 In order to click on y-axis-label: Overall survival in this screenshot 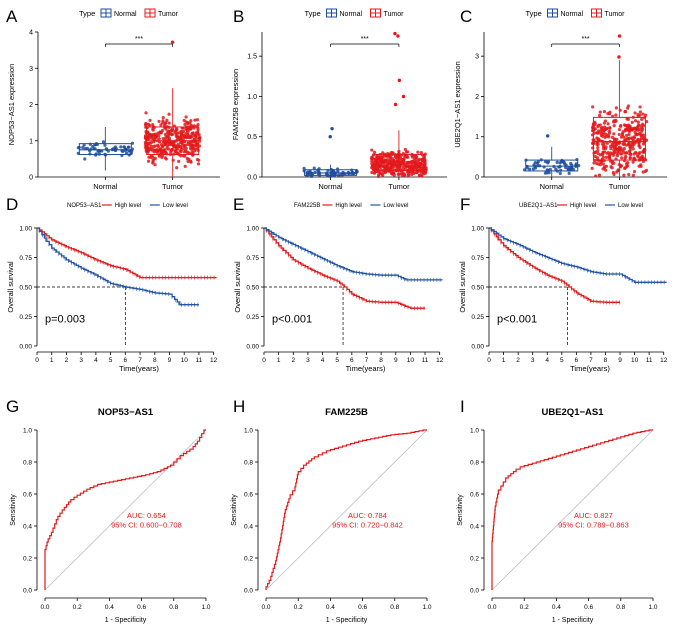, I will do `click(237, 287)`.